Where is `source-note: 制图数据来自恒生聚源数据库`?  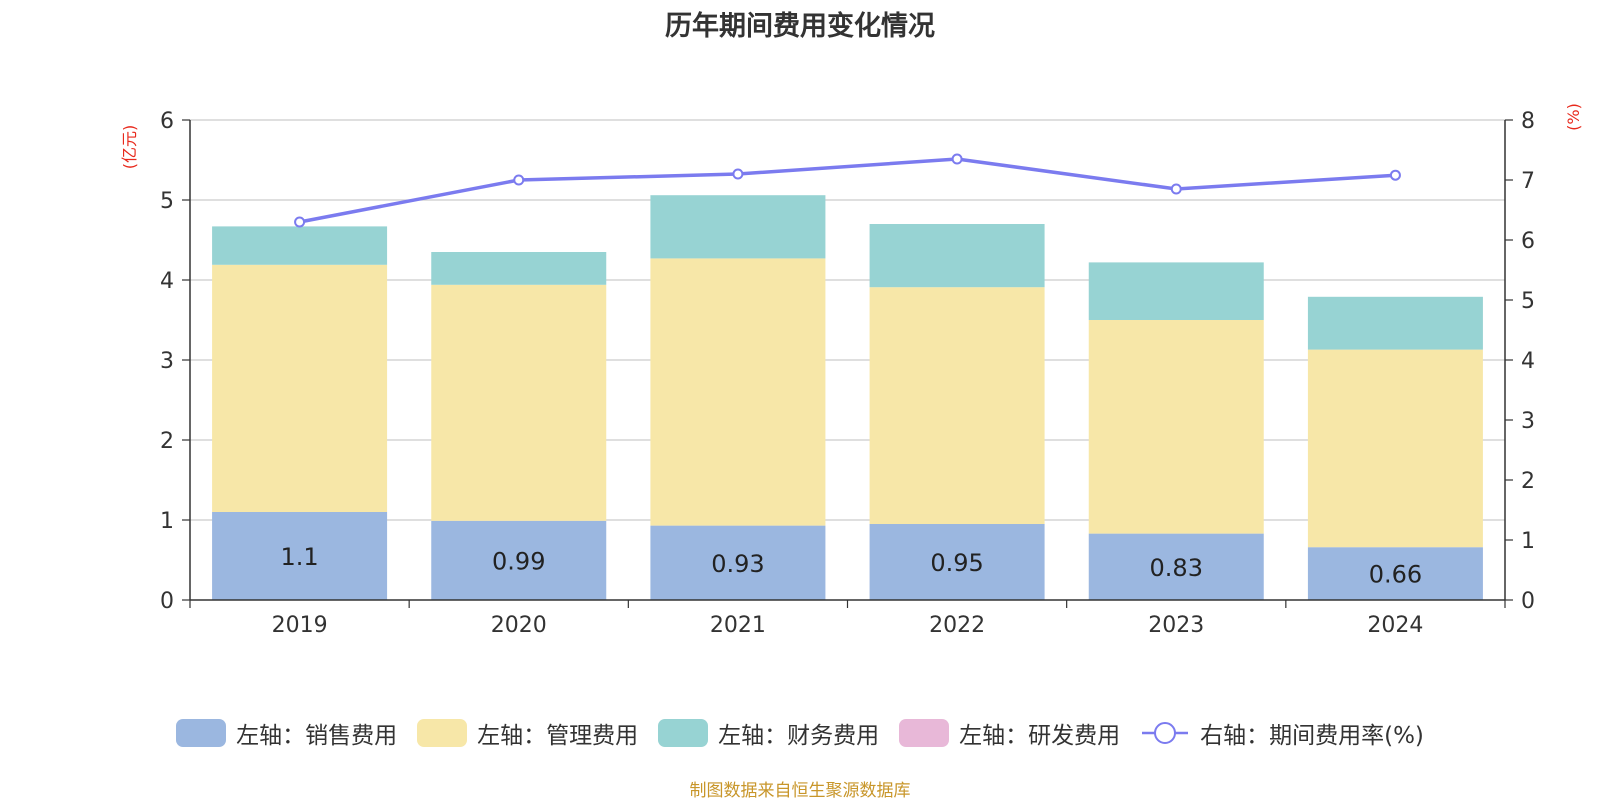 source-note: 制图数据来自恒生聚源数据库 is located at coordinates (800, 791).